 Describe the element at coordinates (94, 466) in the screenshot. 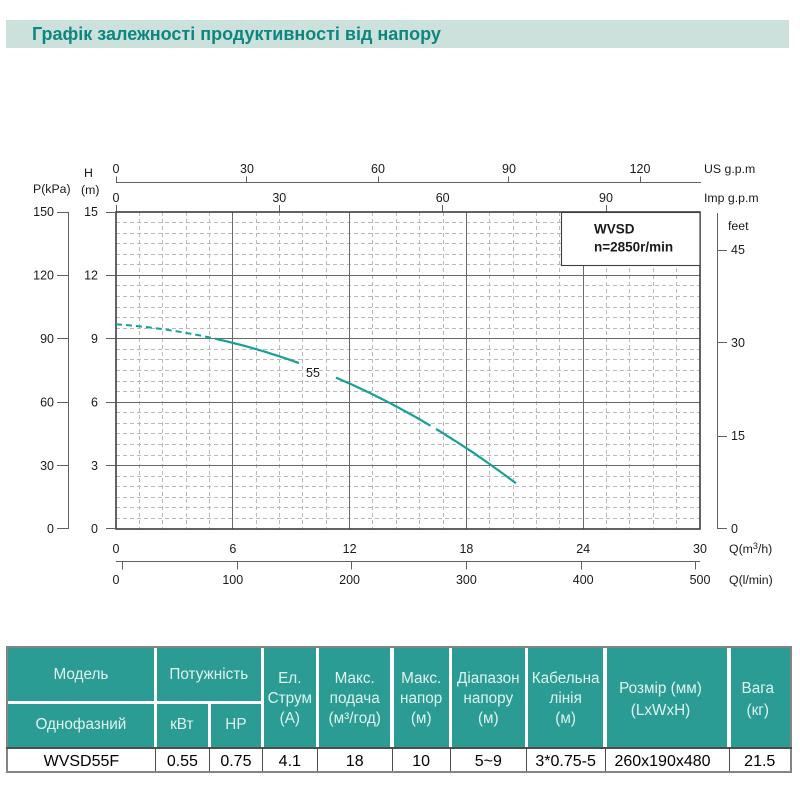

I see `svg-text: 3` at that location.